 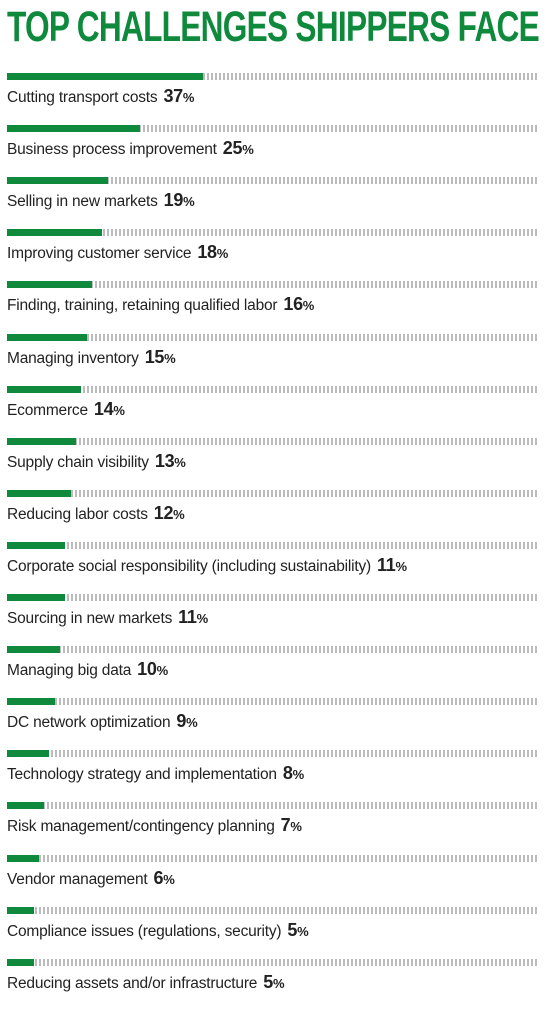 I want to click on bar-label-line: Business process improvement 25%, so click(x=130, y=149).